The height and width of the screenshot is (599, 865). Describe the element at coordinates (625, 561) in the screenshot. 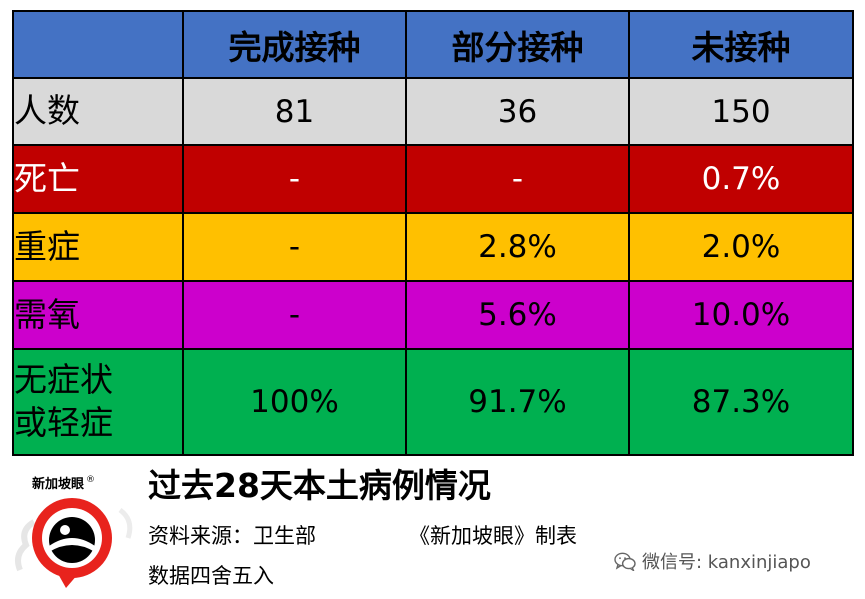

I see `wechat-icon` at that location.